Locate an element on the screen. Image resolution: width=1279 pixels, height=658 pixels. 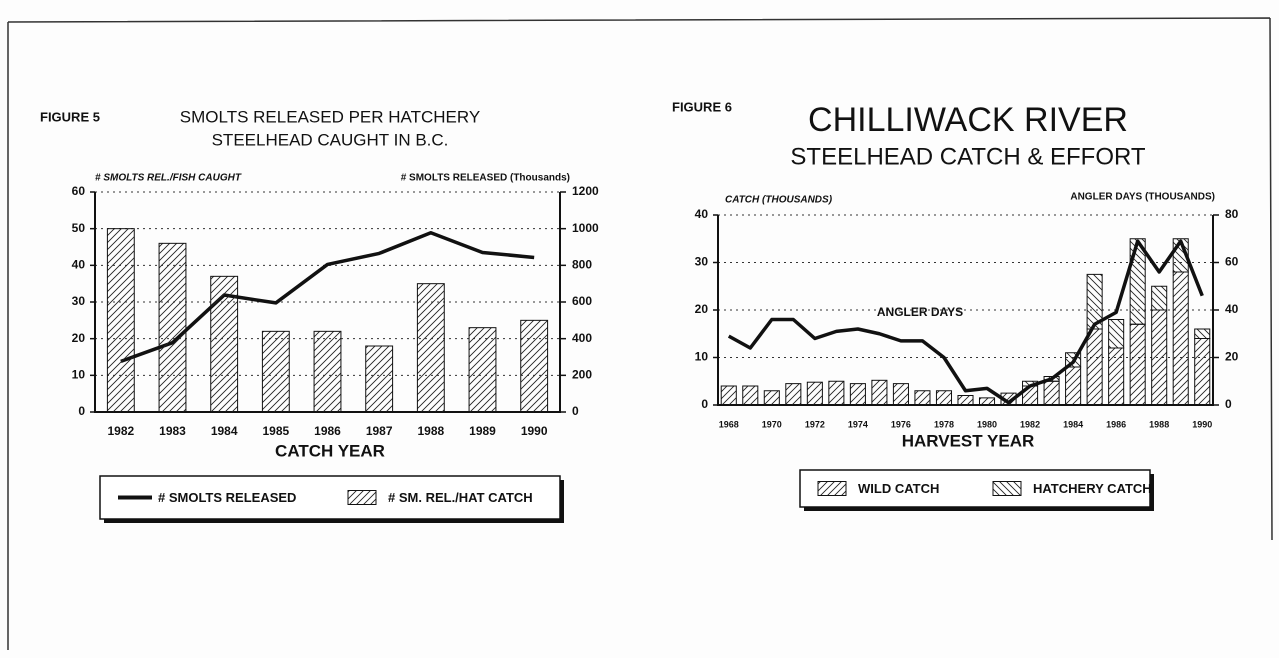
x-axis-label: CATCH YEAR is located at coordinates (330, 450).